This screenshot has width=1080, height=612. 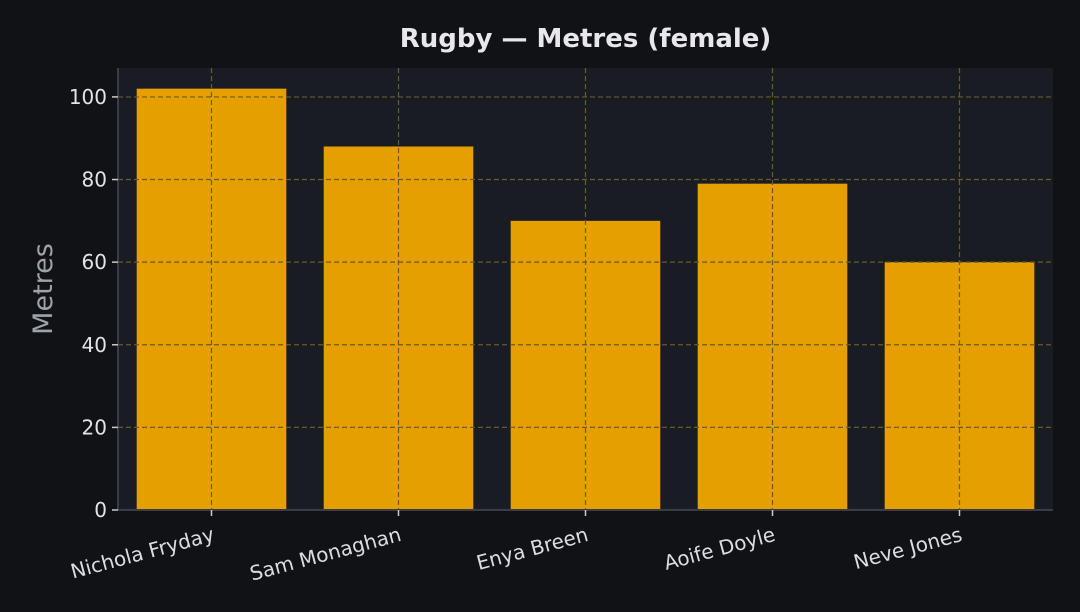 What do you see at coordinates (100, 510) in the screenshot?
I see `y-tick-label: 0` at bounding box center [100, 510].